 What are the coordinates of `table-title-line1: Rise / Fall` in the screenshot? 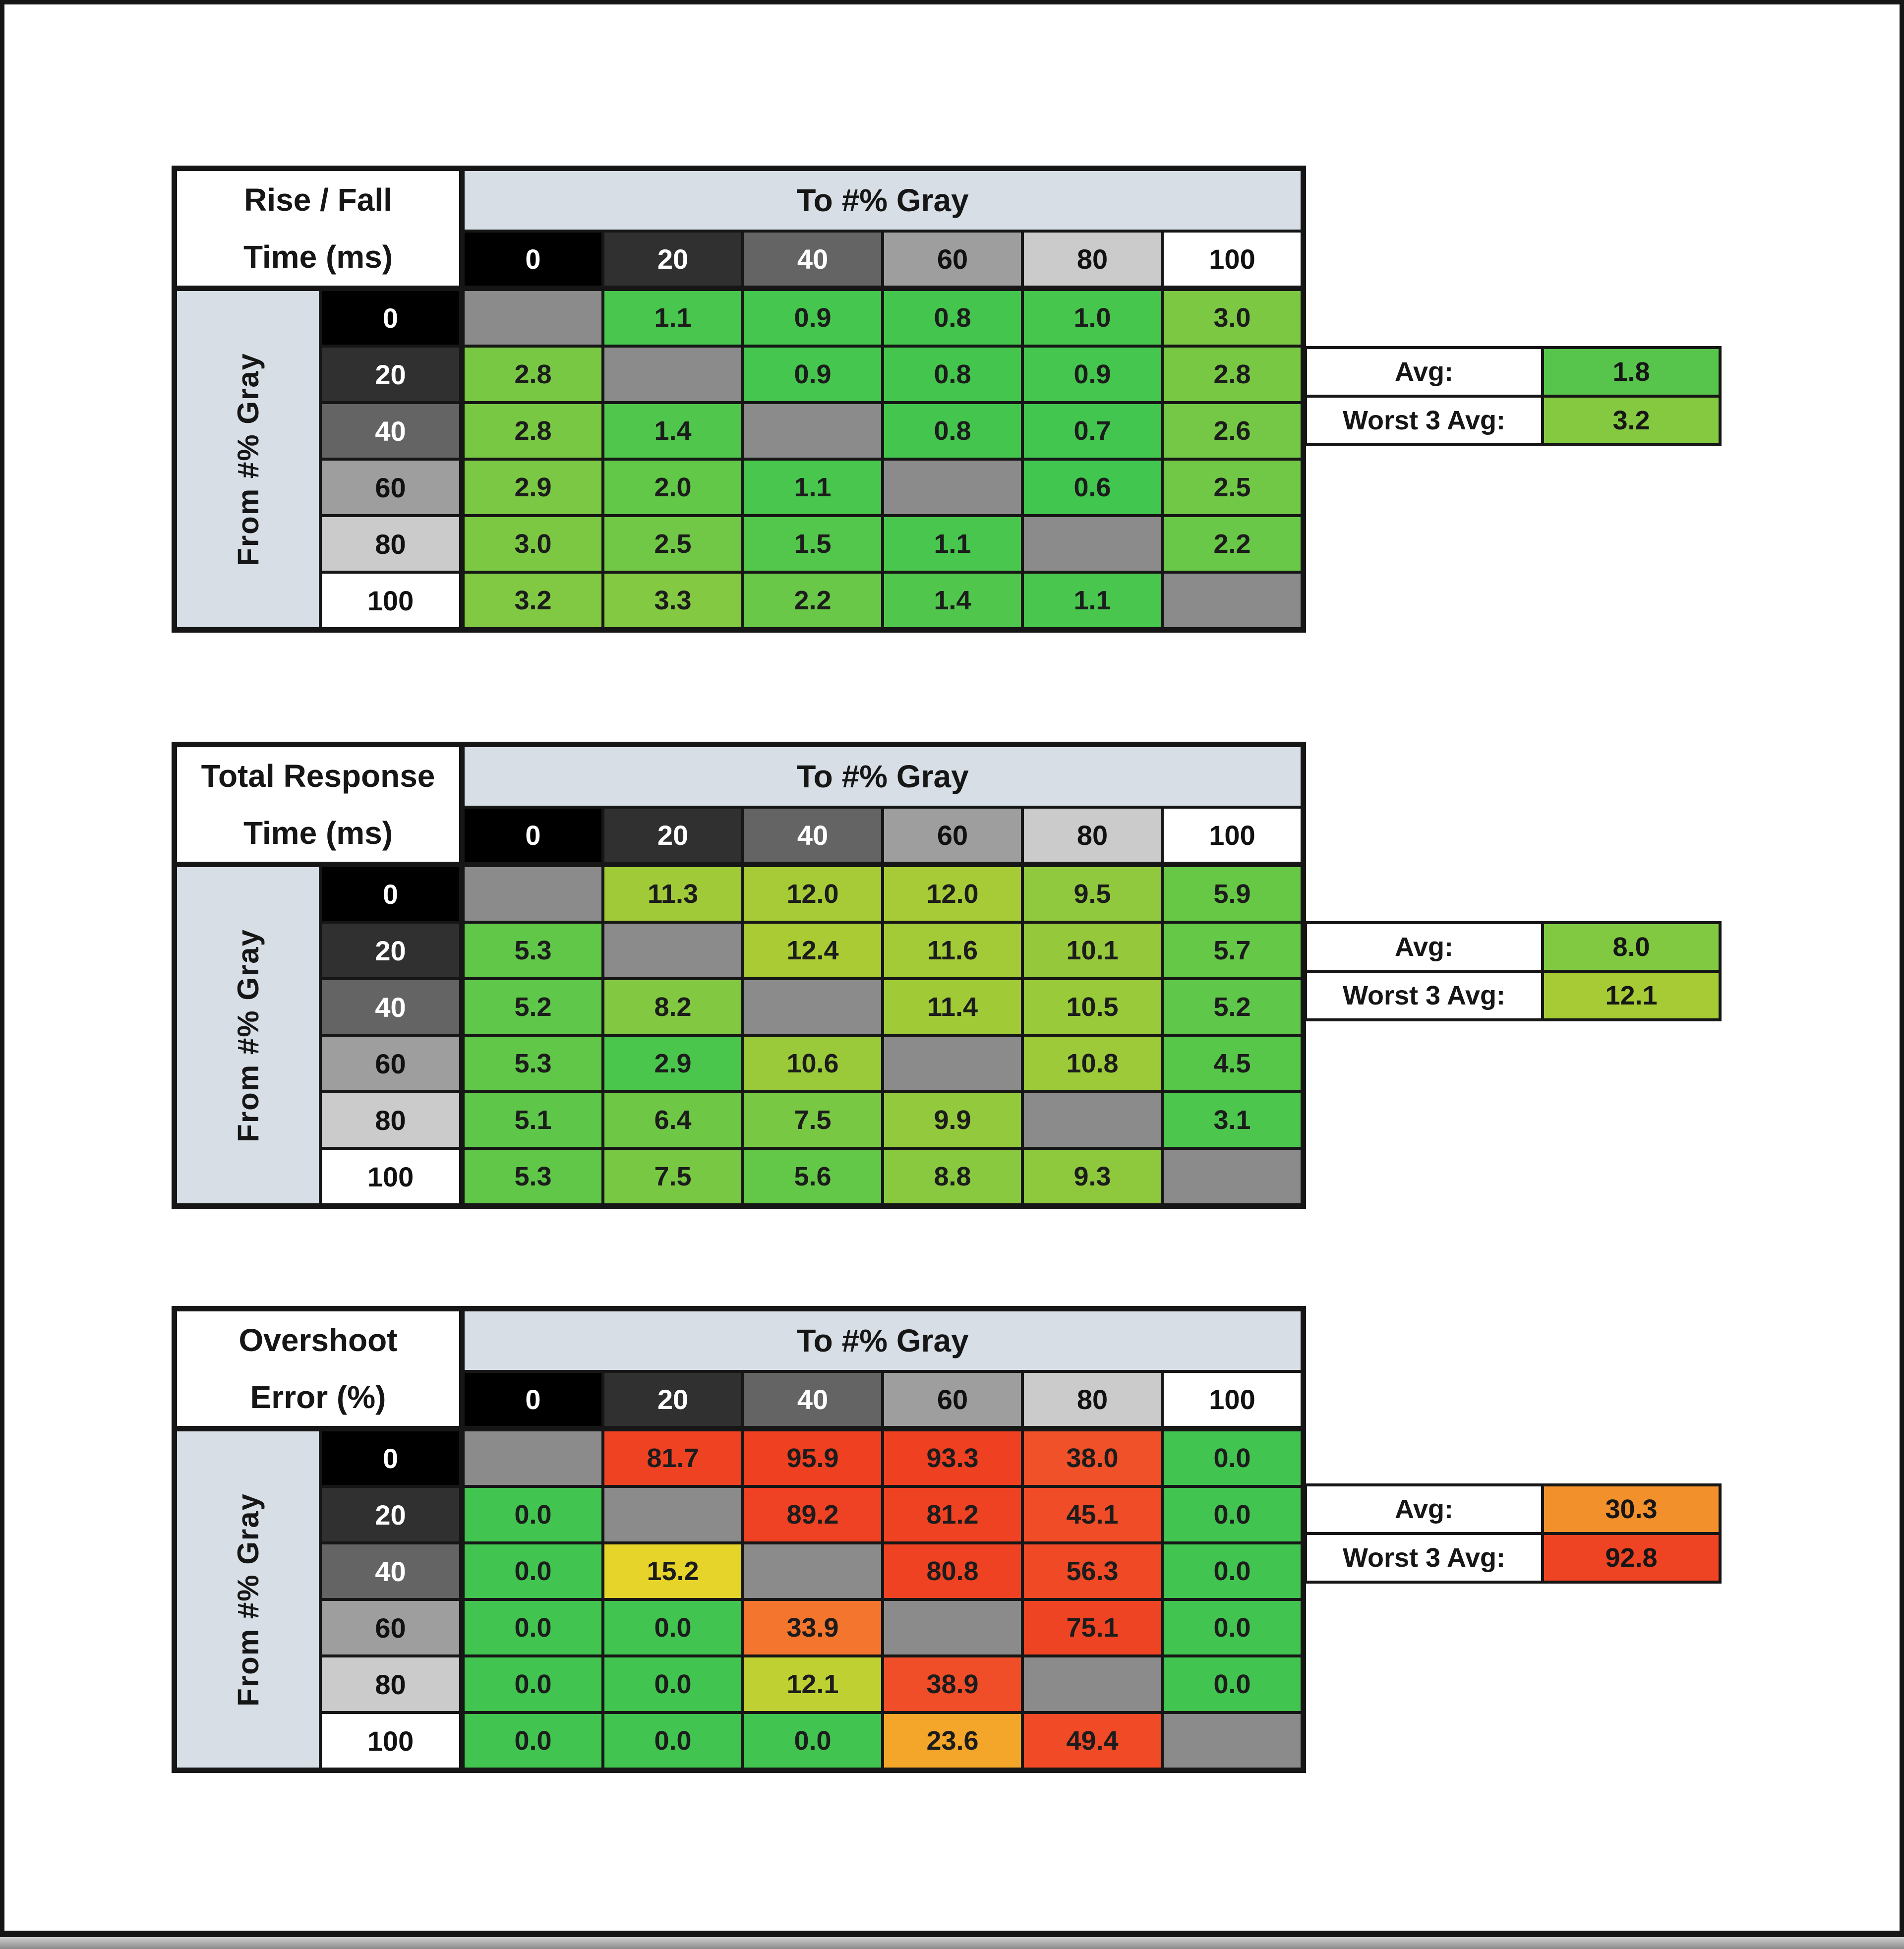 It's located at (318, 200).